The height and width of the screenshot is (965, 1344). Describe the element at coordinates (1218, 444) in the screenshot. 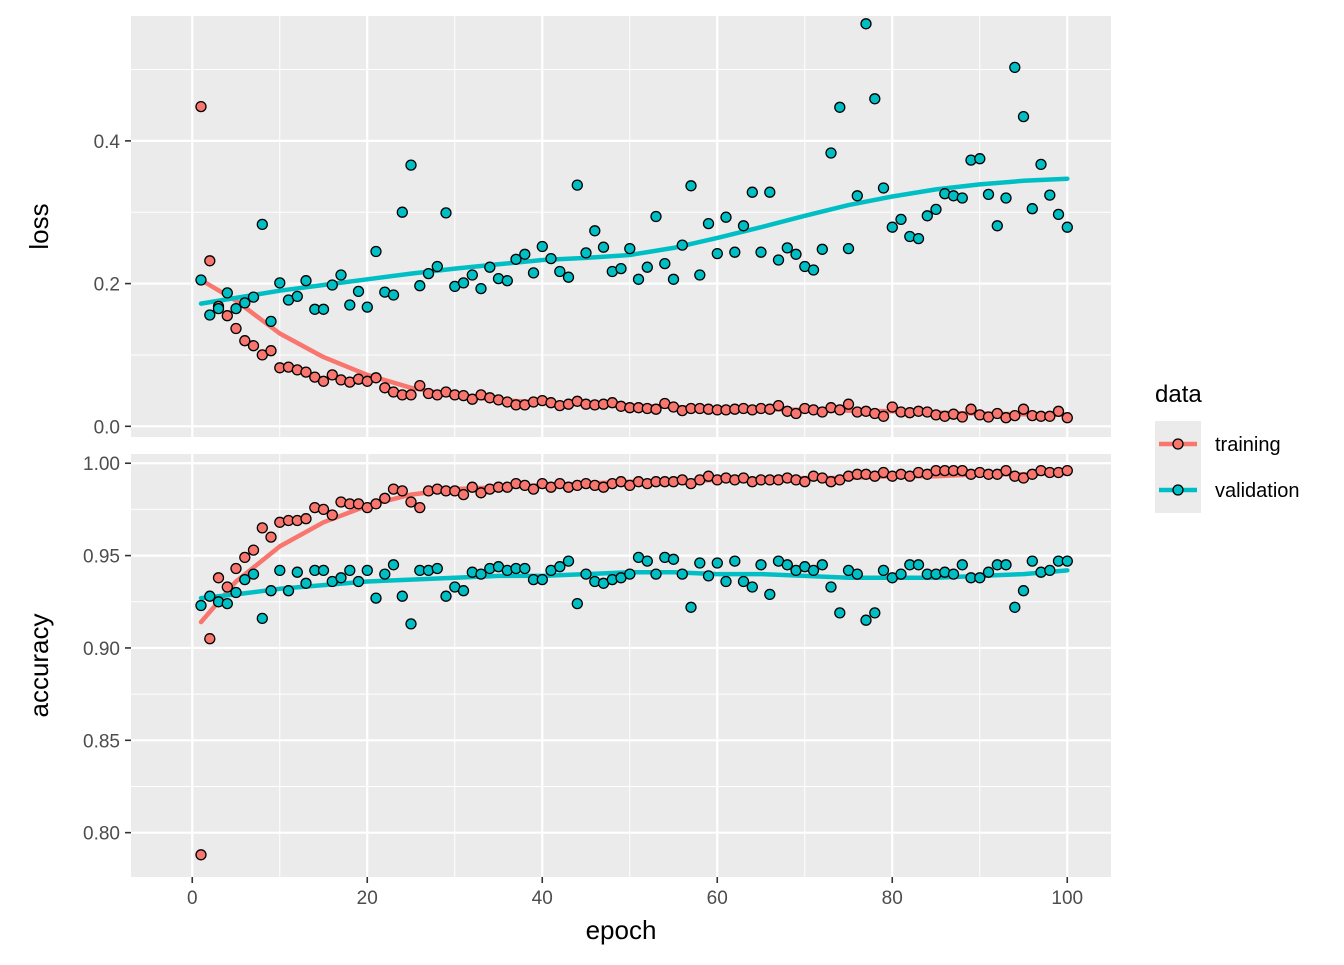

I see `legend-item-training: training` at that location.